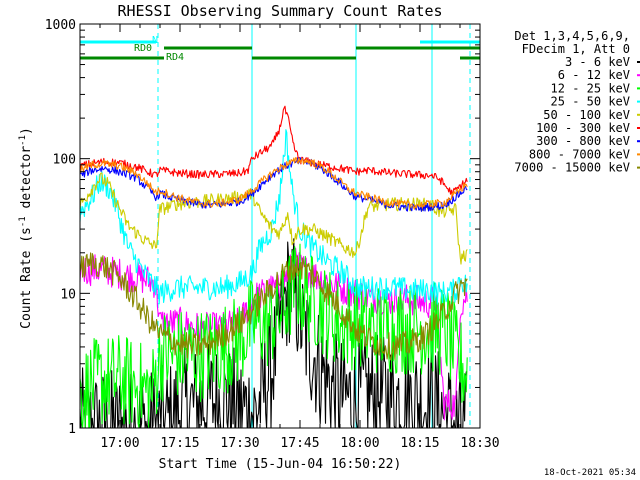  I want to click on legend-header-line-1: Det 1,3,4,5,6,9,, so click(572, 36).